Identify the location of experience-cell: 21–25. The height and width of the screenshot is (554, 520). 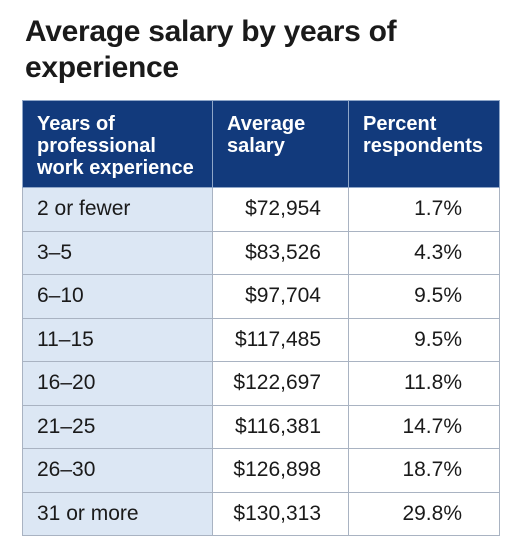
(117, 426).